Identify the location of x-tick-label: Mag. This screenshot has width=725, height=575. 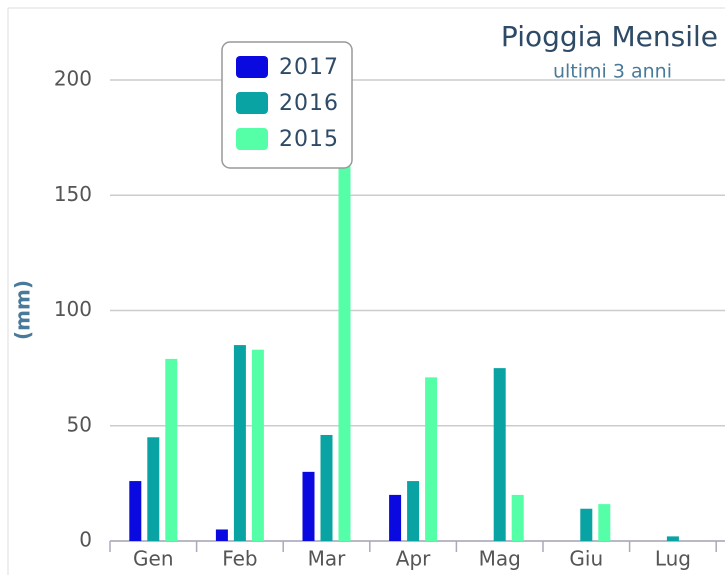
(500, 559).